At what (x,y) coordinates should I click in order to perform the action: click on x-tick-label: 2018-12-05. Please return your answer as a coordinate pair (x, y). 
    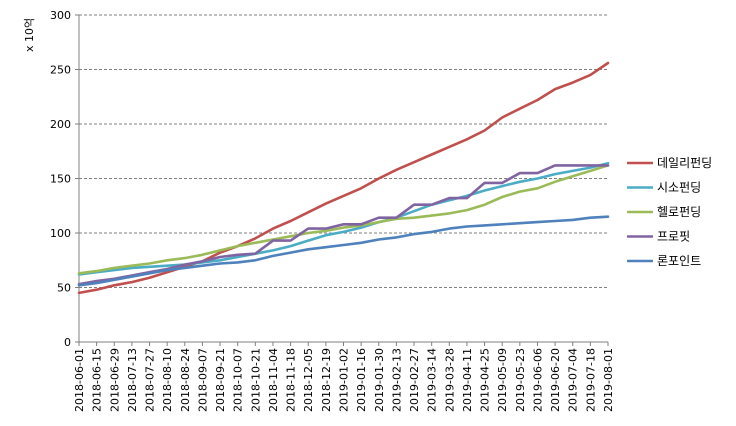
    Looking at the image, I should click on (308, 380).